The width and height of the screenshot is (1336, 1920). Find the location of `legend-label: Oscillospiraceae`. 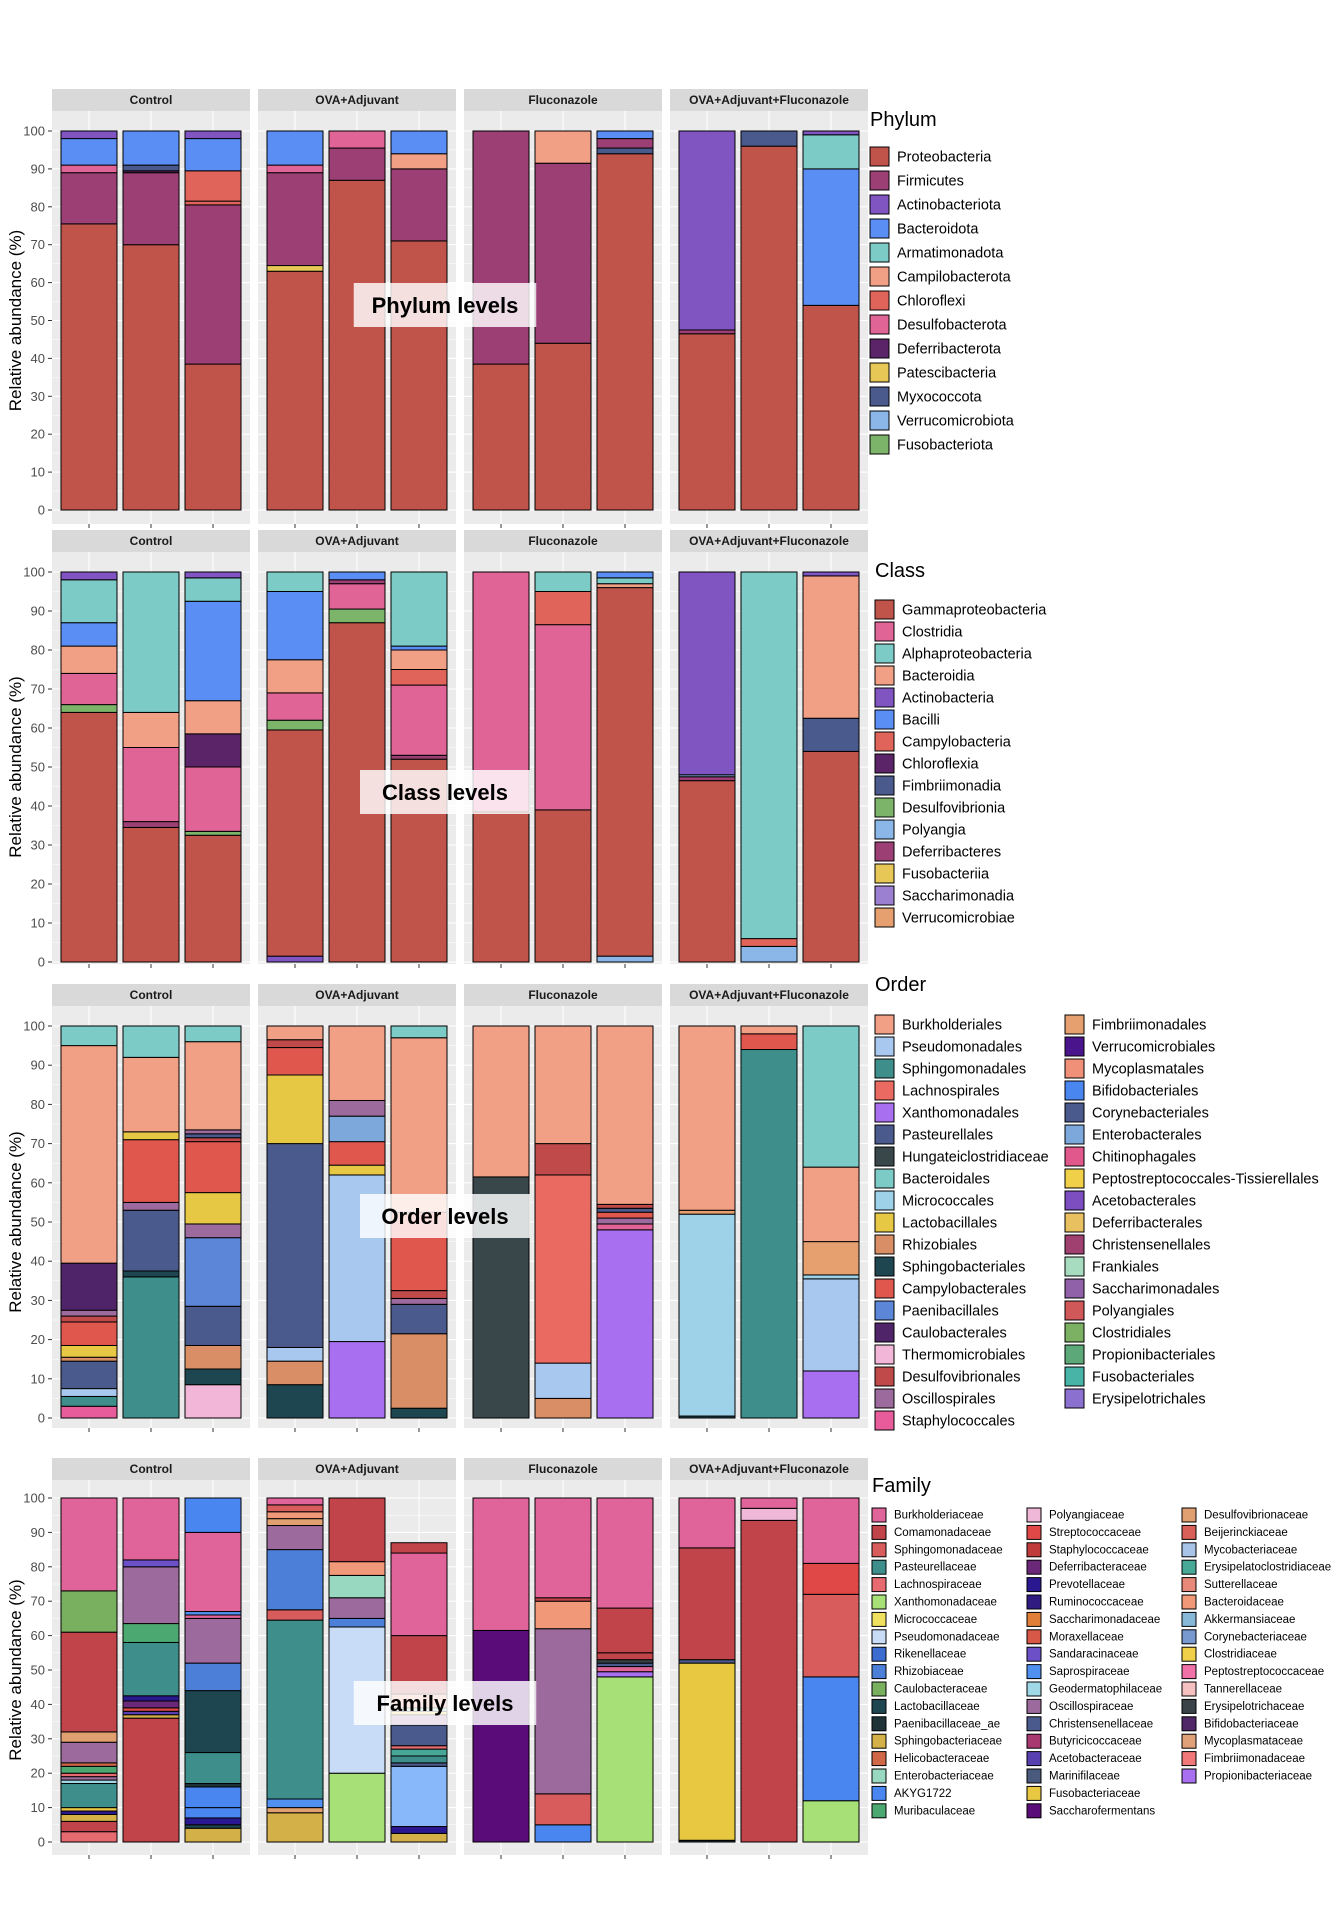

legend-label: Oscillospiraceae is located at coordinates (1091, 1707).